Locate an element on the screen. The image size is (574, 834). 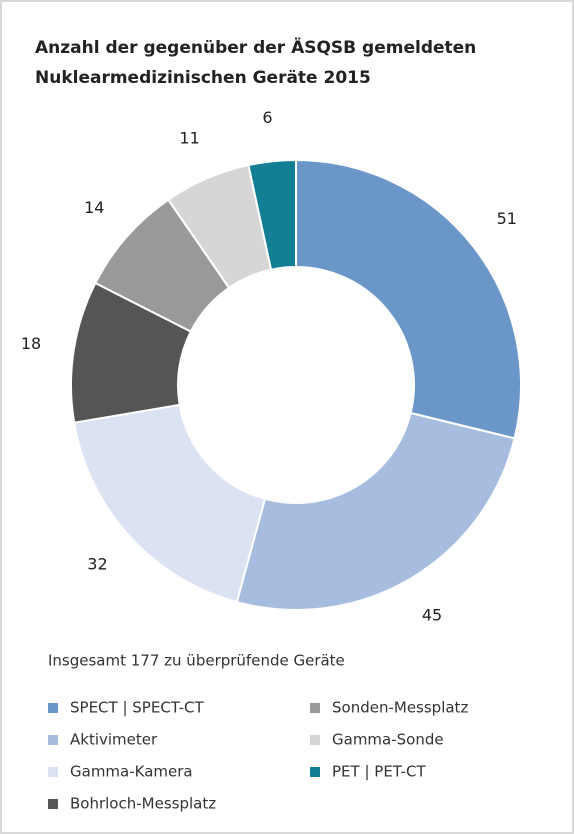
legend-label: Sonden-Messplatz is located at coordinates (400, 708).